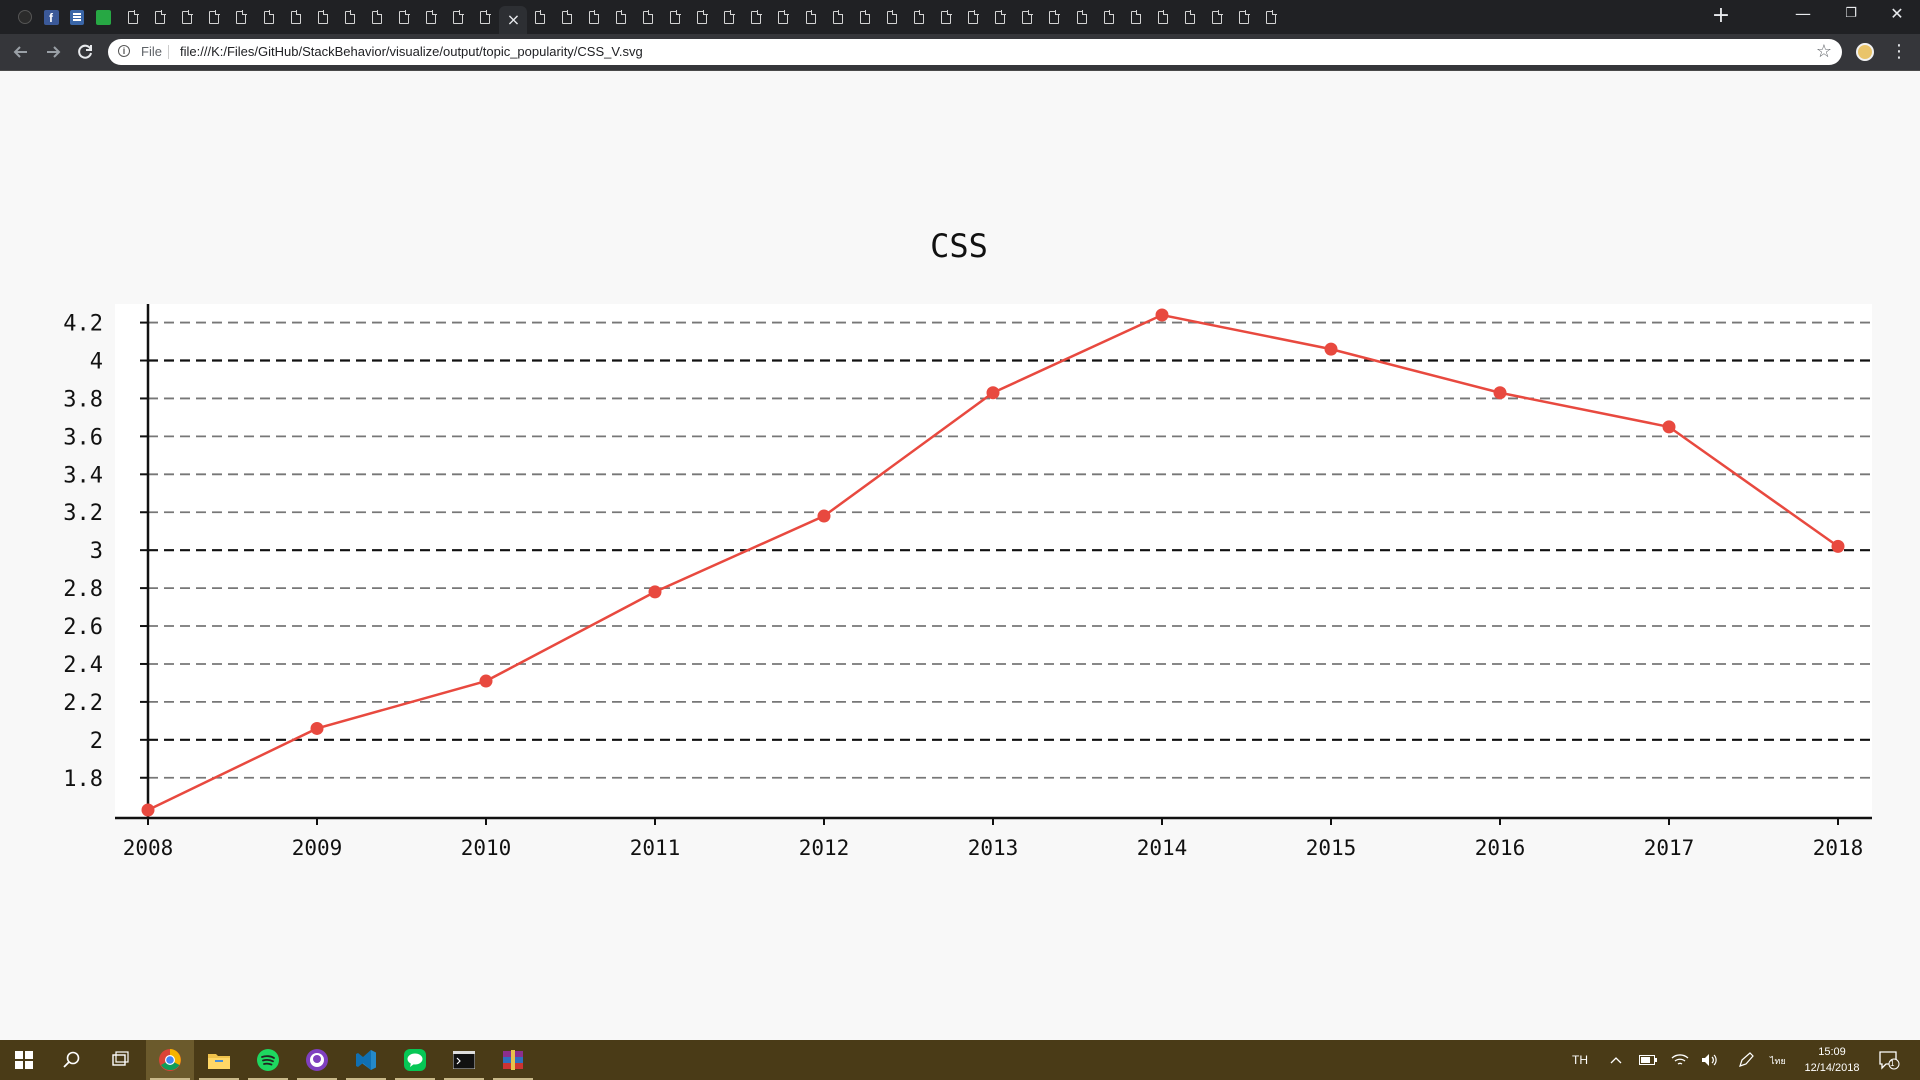  What do you see at coordinates (120, 1060) in the screenshot?
I see `task-view-button` at bounding box center [120, 1060].